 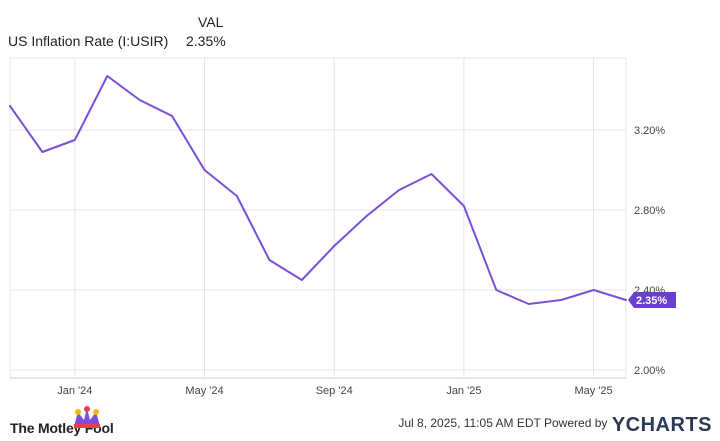 I want to click on y-tick-label: 2.00%, so click(x=649, y=371).